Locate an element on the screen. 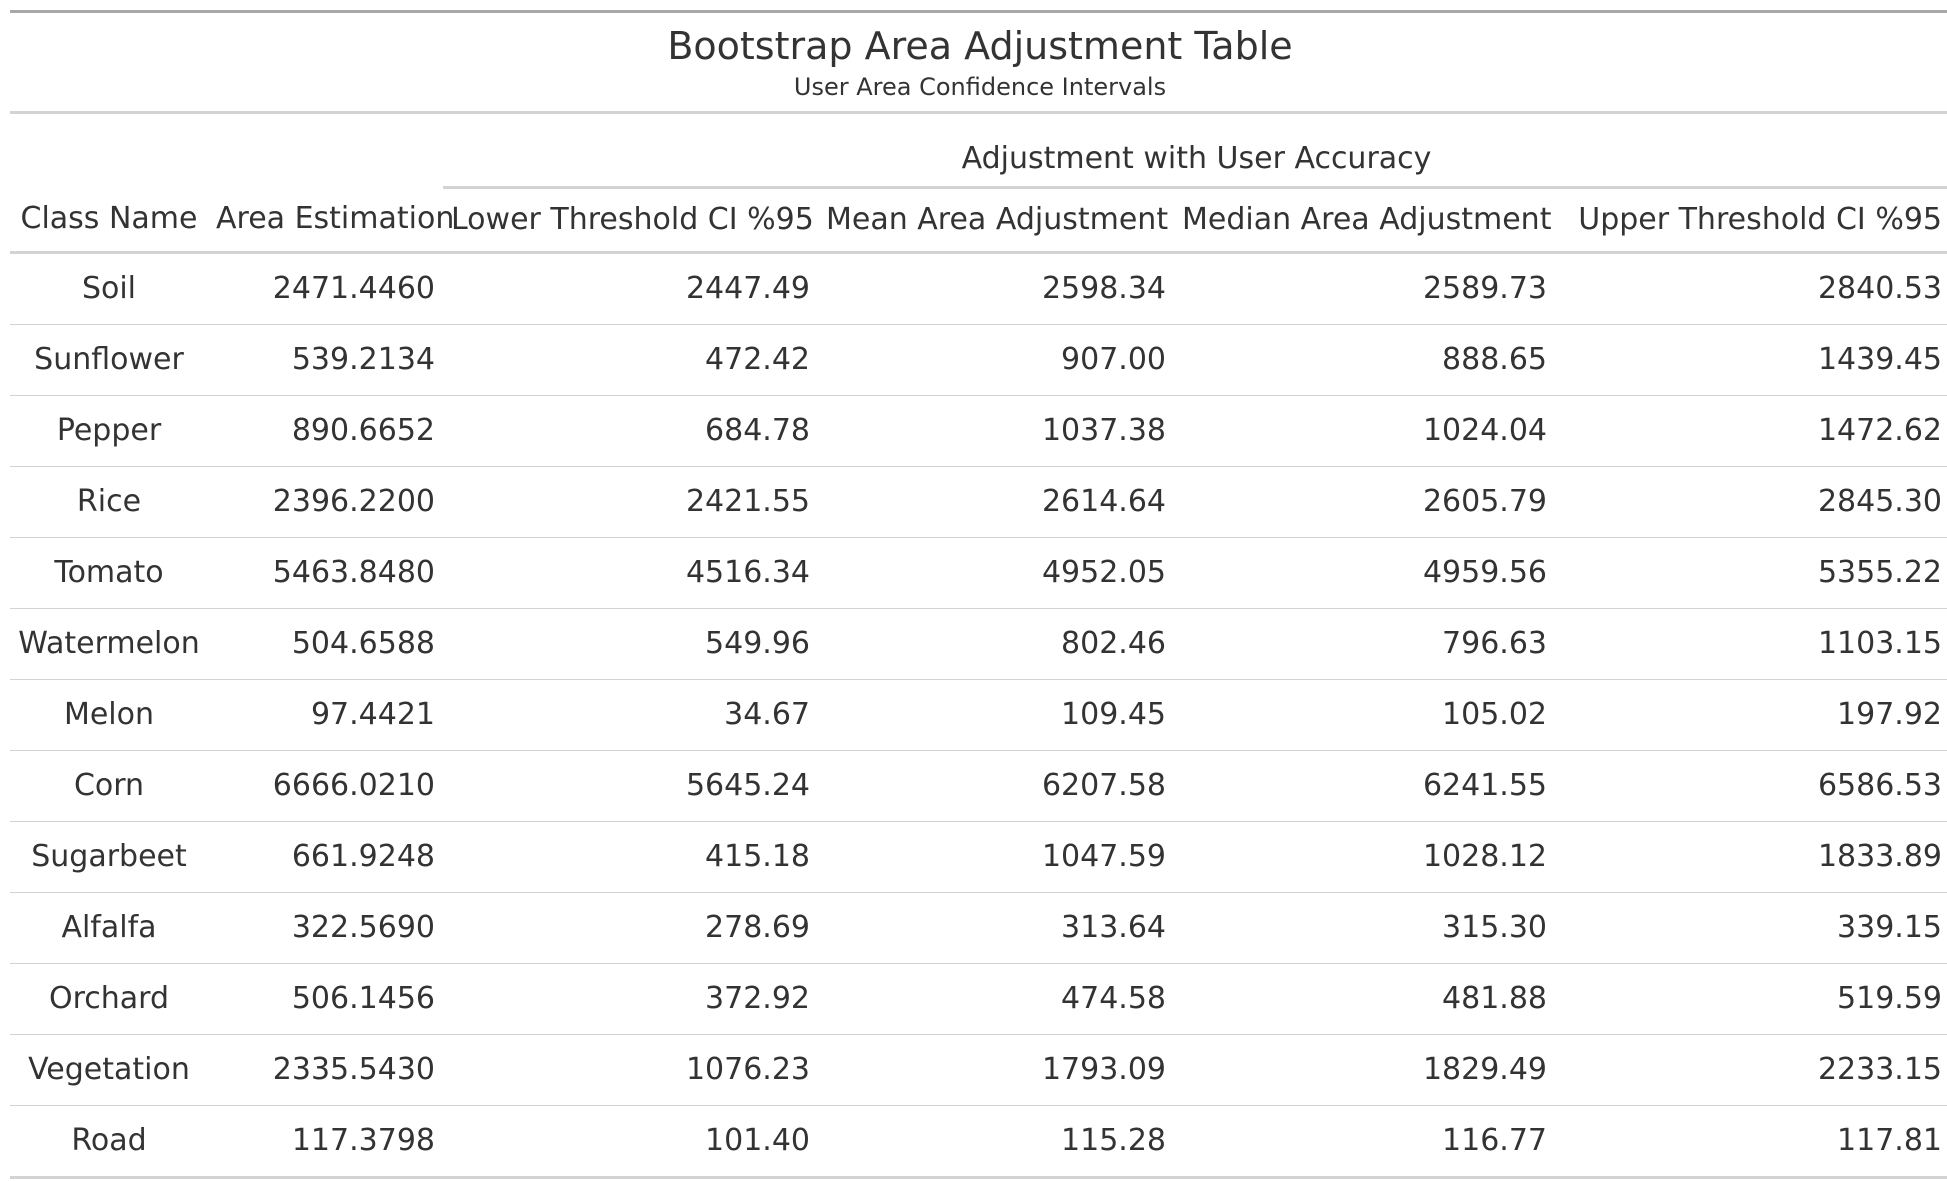 The height and width of the screenshot is (1181, 1947). lower-threshold-cell: 2447.49 is located at coordinates (747, 289).